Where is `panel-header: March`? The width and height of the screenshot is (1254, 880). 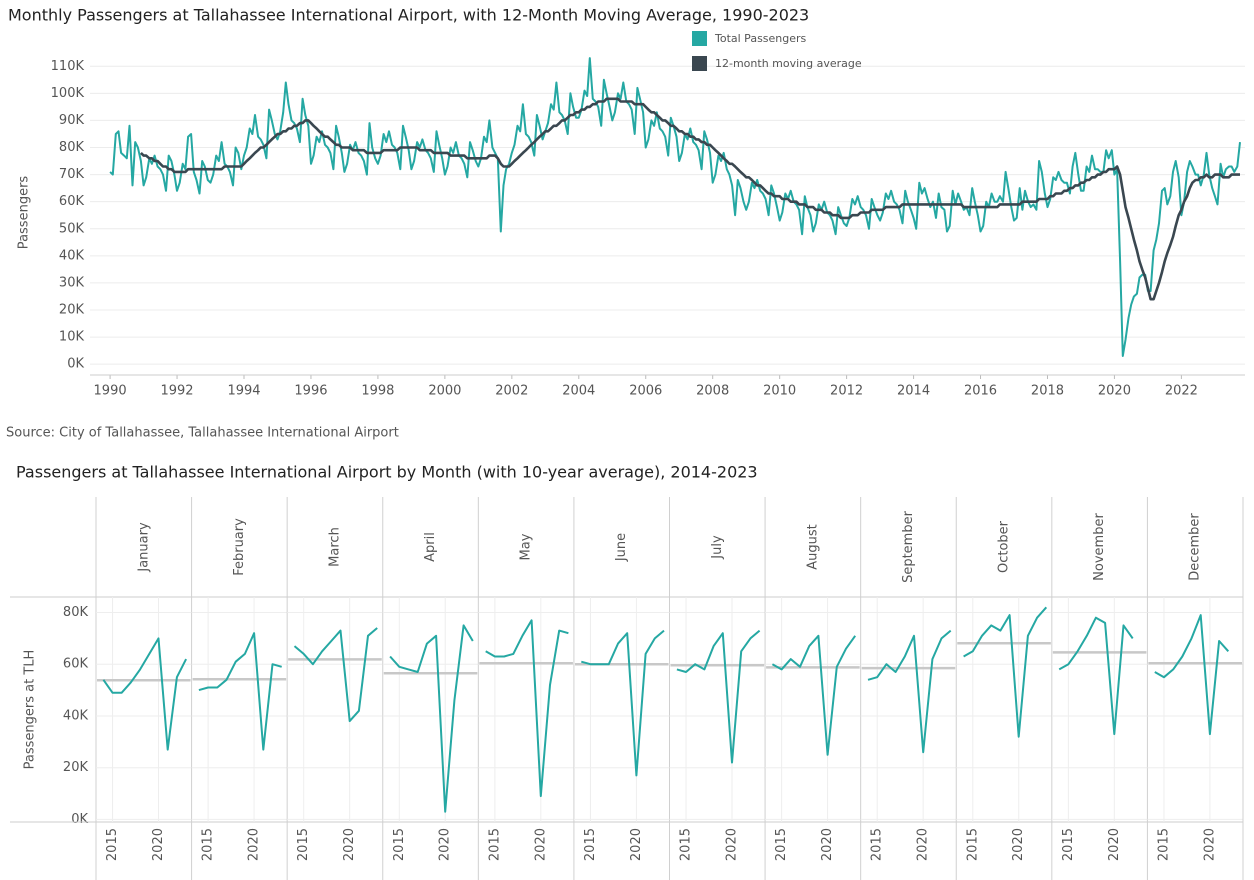
panel-header: March is located at coordinates (334, 547).